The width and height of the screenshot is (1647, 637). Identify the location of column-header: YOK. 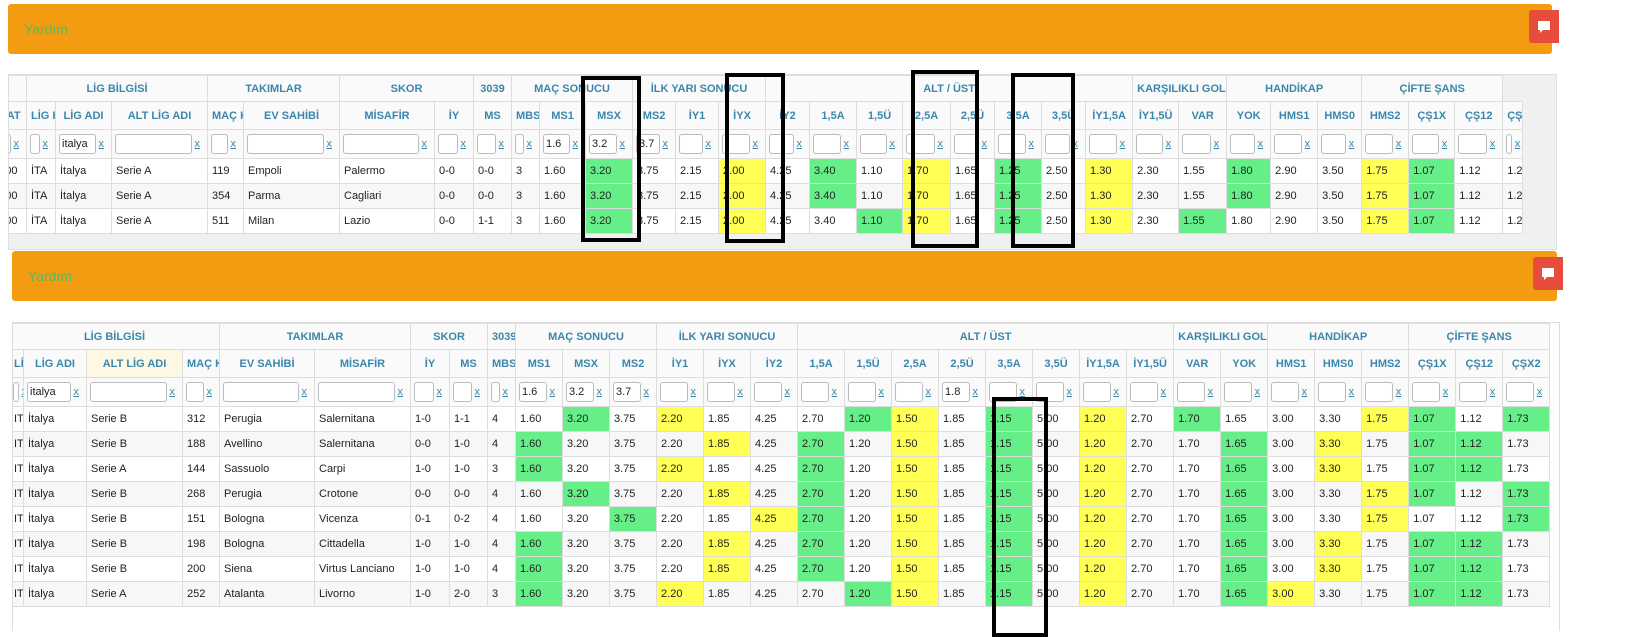
(1244, 363).